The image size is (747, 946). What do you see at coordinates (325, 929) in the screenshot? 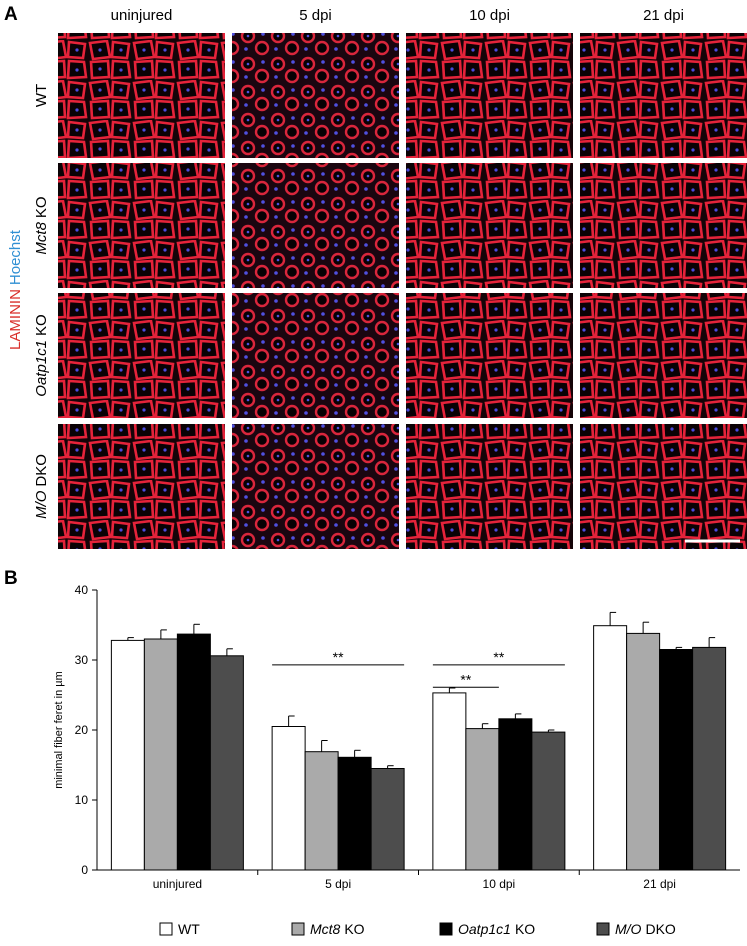
I see `legend-gene: Mct8` at bounding box center [325, 929].